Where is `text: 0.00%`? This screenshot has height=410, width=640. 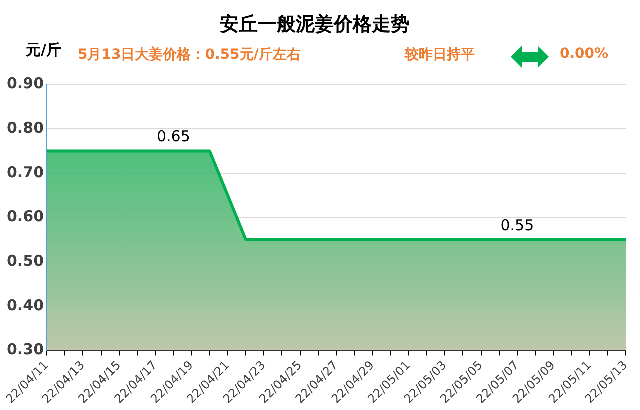
text: 0.00% is located at coordinates (584, 54).